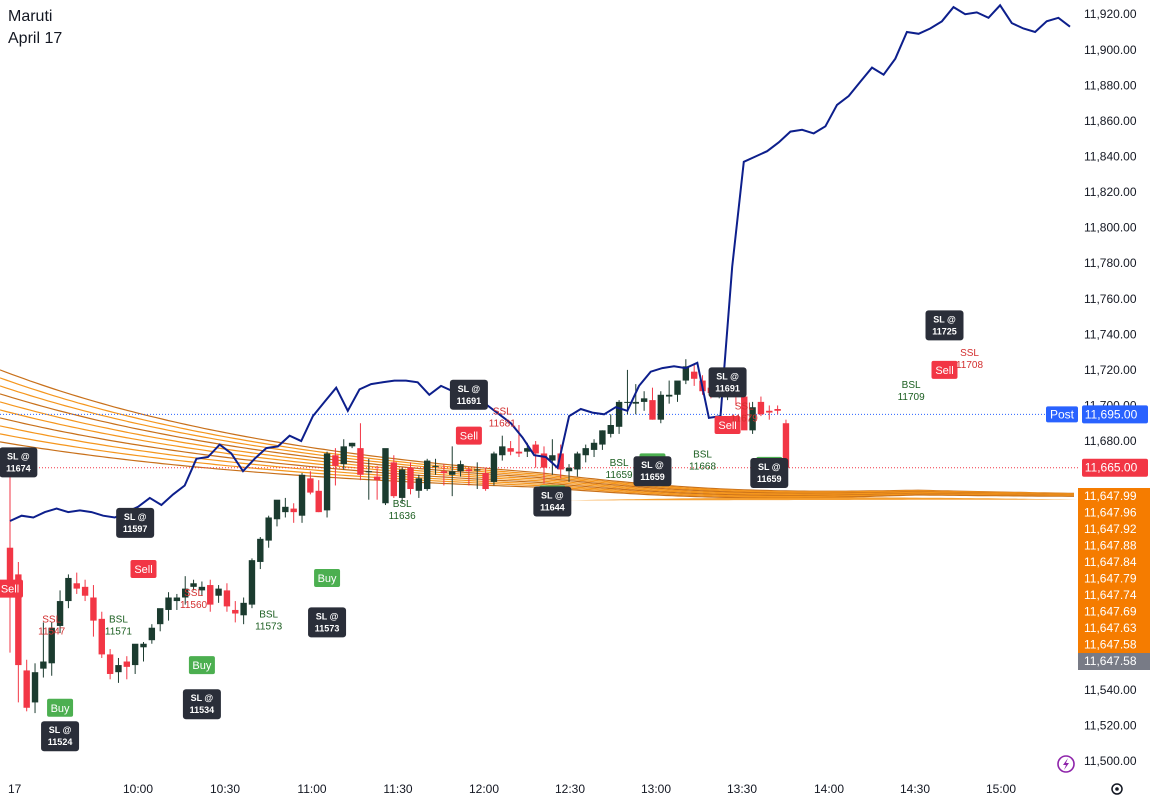 Image resolution: width=1150 pixels, height=800 pixels. What do you see at coordinates (1110, 761) in the screenshot?
I see `y-tick-label: 11,500.00` at bounding box center [1110, 761].